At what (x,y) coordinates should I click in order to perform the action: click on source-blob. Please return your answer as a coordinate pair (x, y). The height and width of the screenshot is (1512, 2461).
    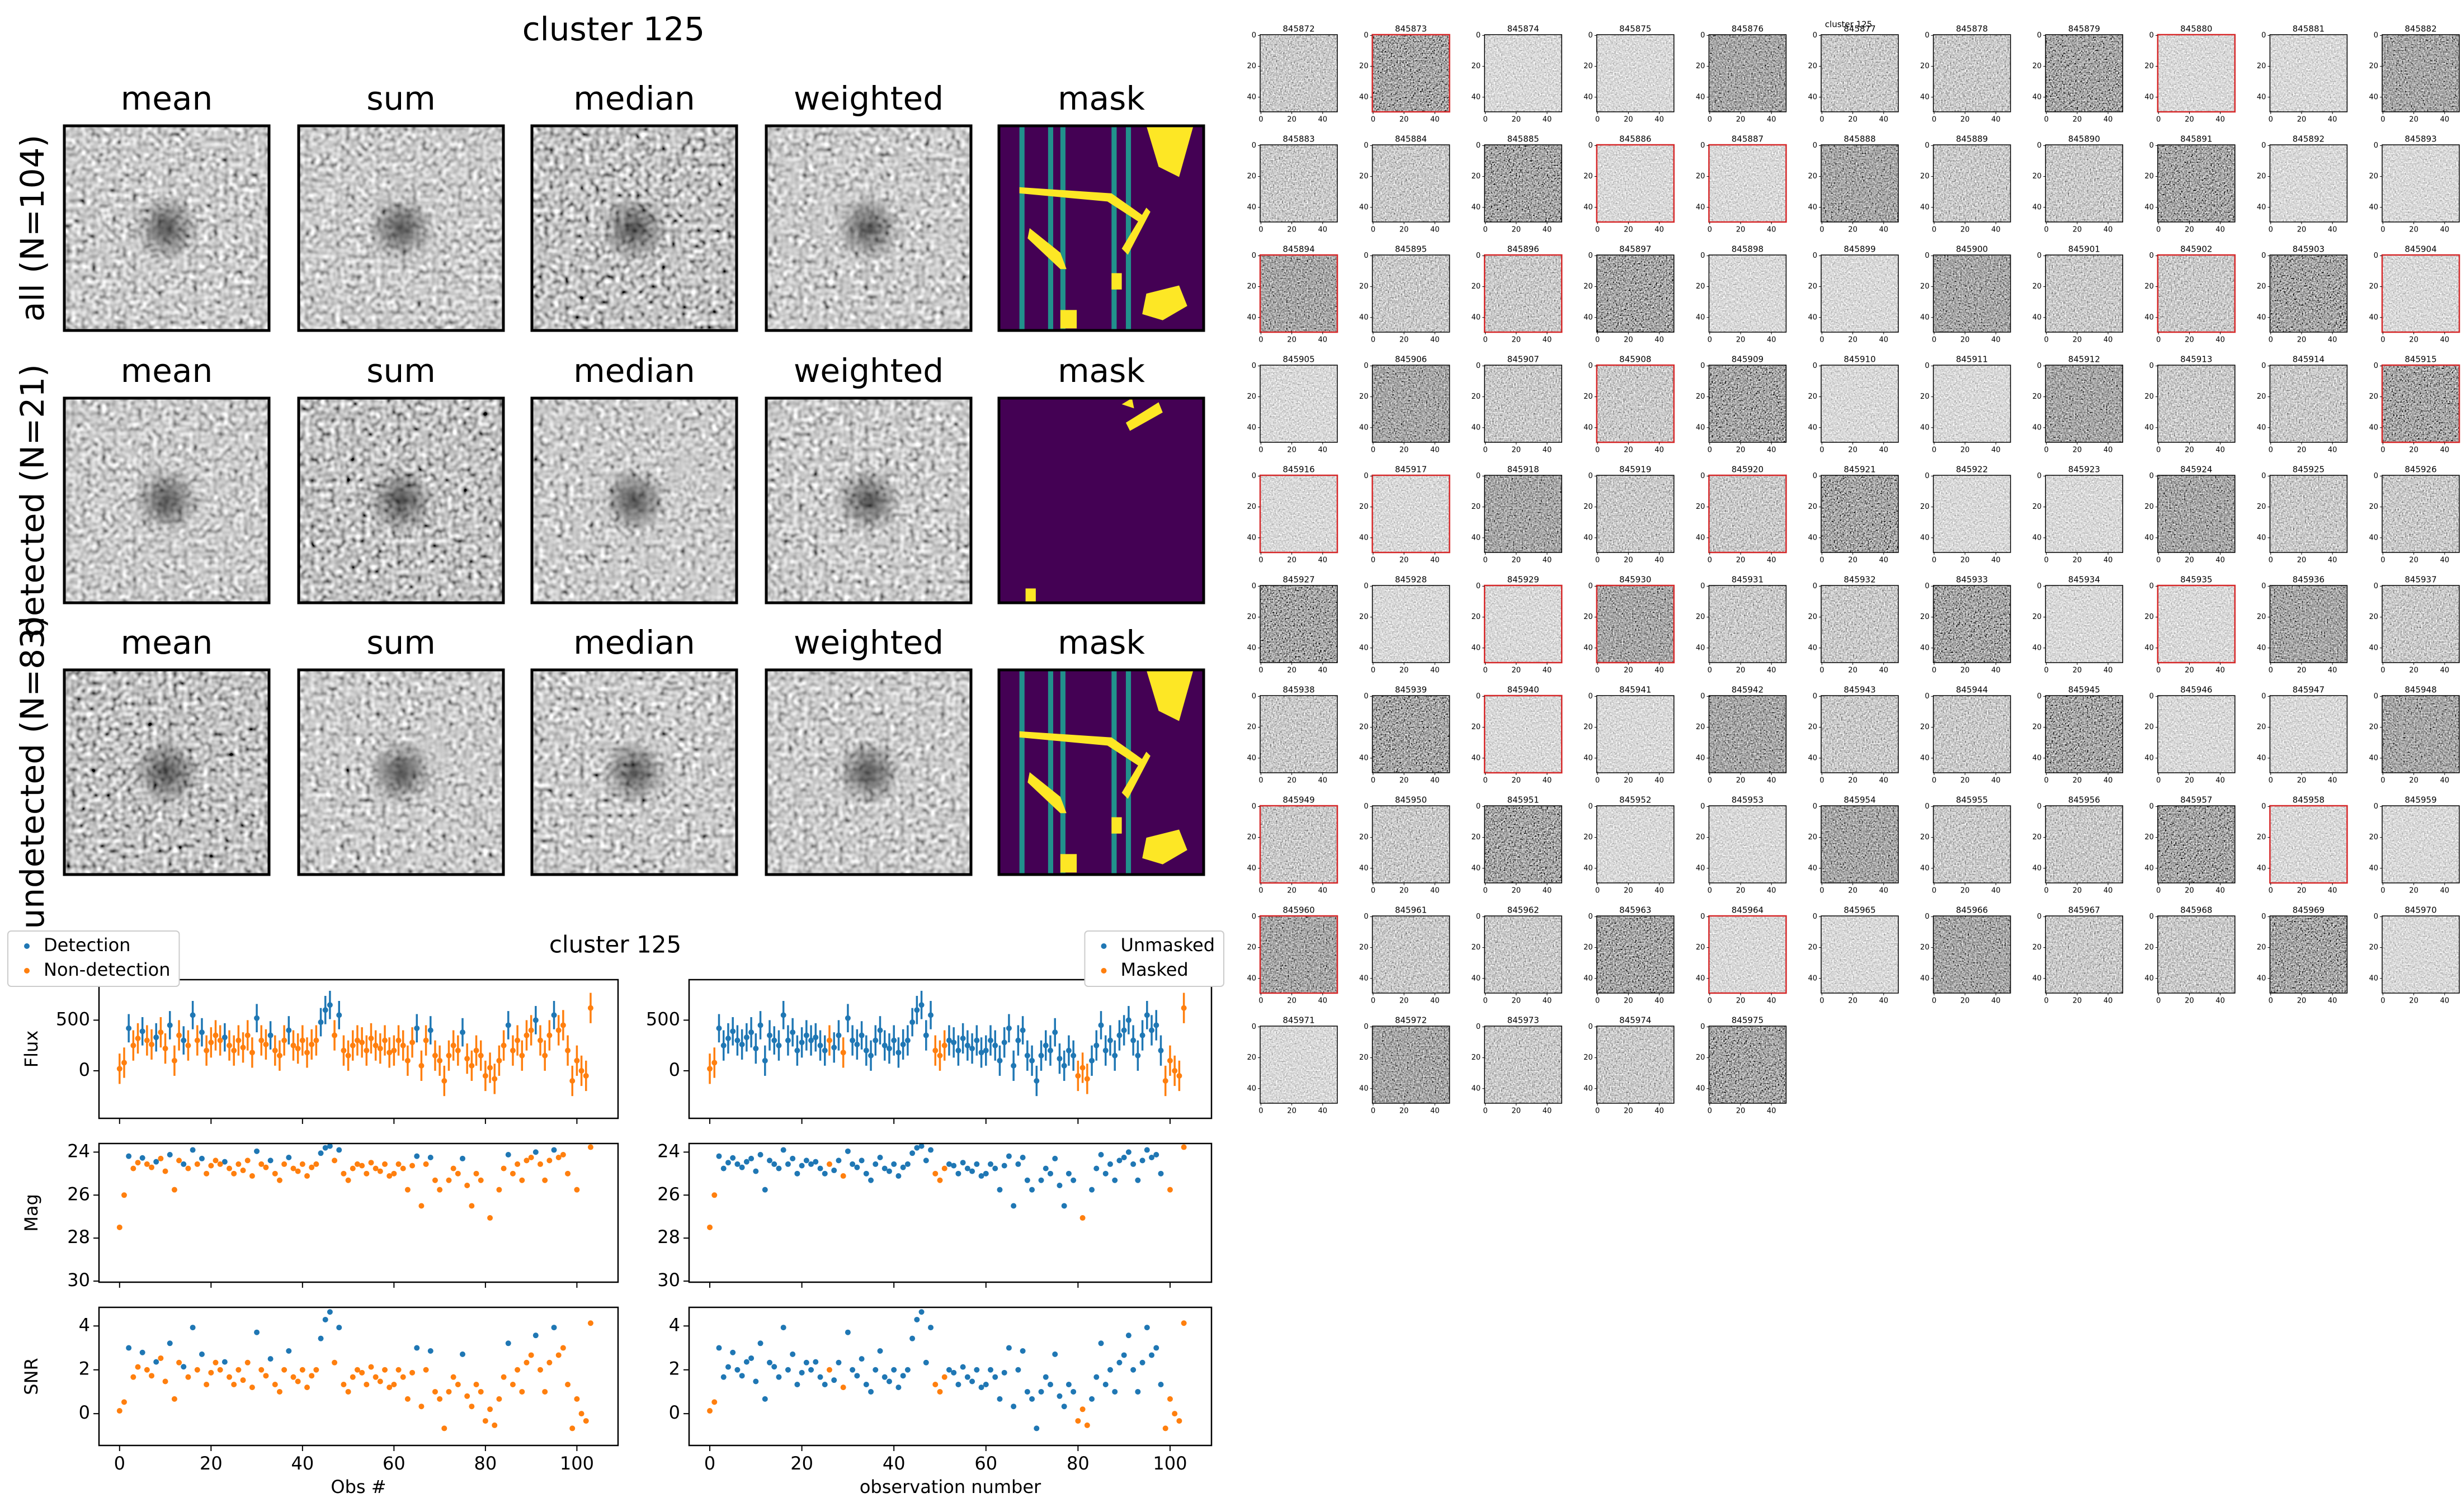
    Looking at the image, I should click on (401, 228).